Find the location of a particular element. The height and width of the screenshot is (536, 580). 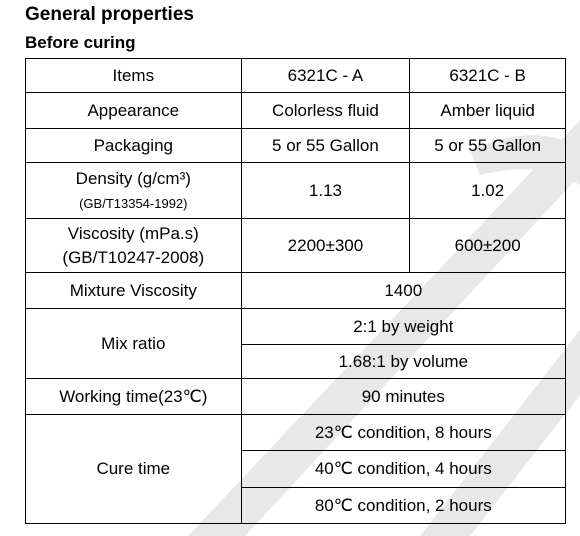

cell: 1.13 is located at coordinates (325, 190).